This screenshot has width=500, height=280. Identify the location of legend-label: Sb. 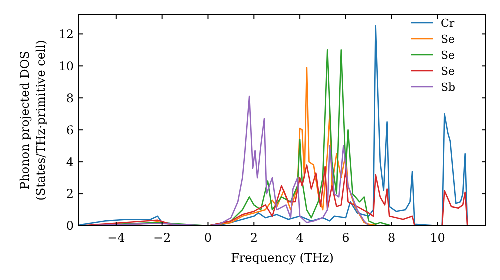
(448, 87).